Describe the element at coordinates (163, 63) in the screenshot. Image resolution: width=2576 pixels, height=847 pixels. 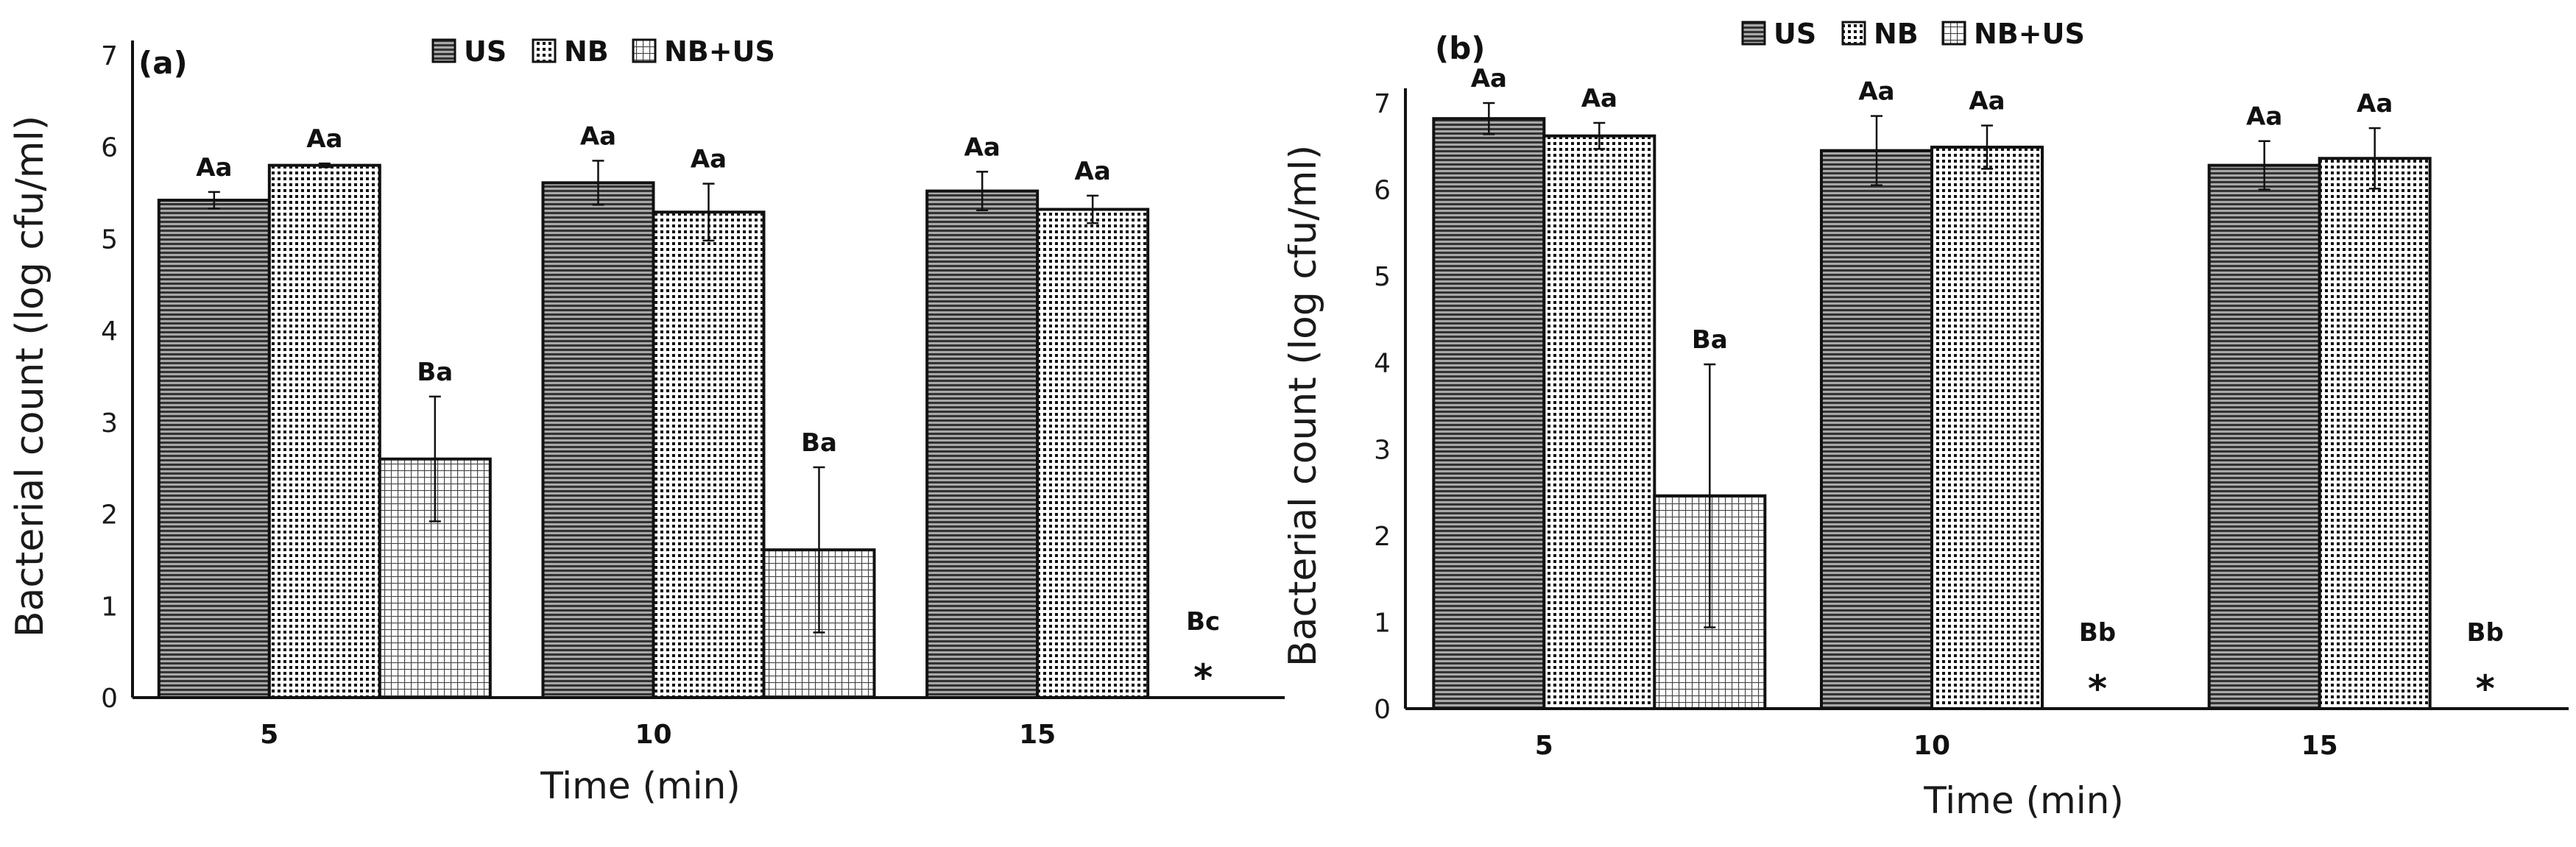
I see `panel-label: (a)` at that location.